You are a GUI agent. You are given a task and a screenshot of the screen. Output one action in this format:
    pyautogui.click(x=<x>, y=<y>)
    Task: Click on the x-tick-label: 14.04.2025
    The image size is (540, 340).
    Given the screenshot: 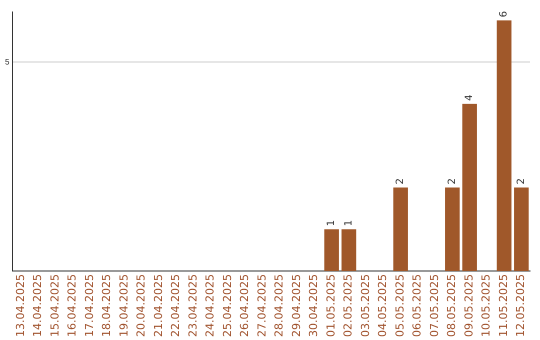 What is the action you would take?
    pyautogui.click(x=37, y=306)
    